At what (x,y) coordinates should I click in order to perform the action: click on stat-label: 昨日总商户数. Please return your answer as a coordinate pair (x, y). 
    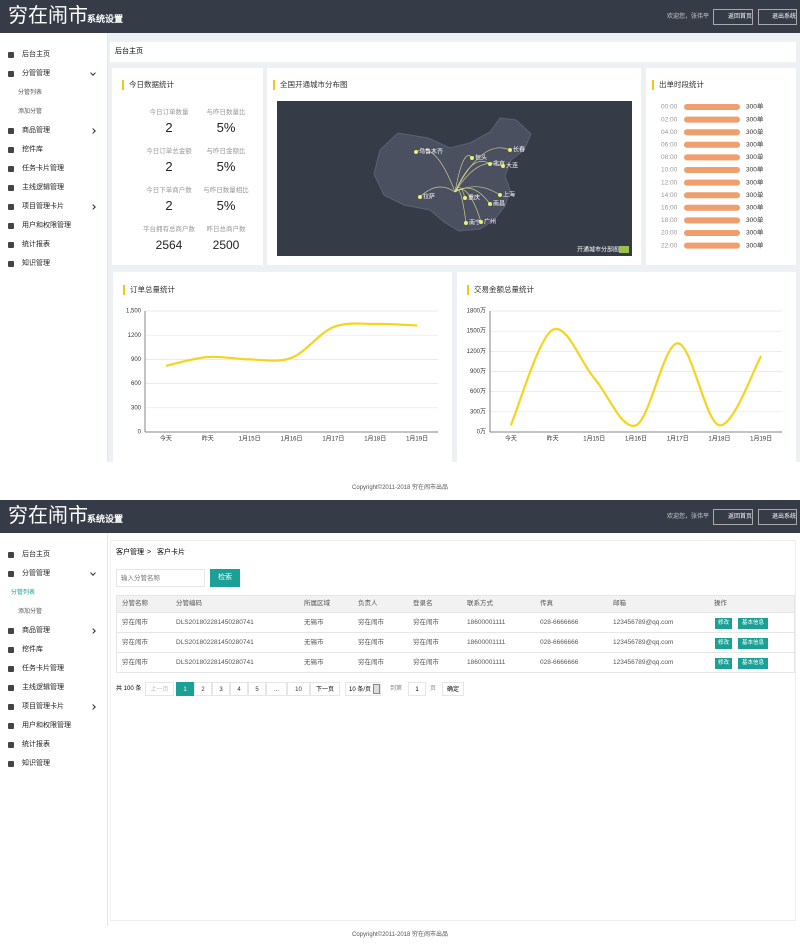
    Looking at the image, I should click on (226, 229).